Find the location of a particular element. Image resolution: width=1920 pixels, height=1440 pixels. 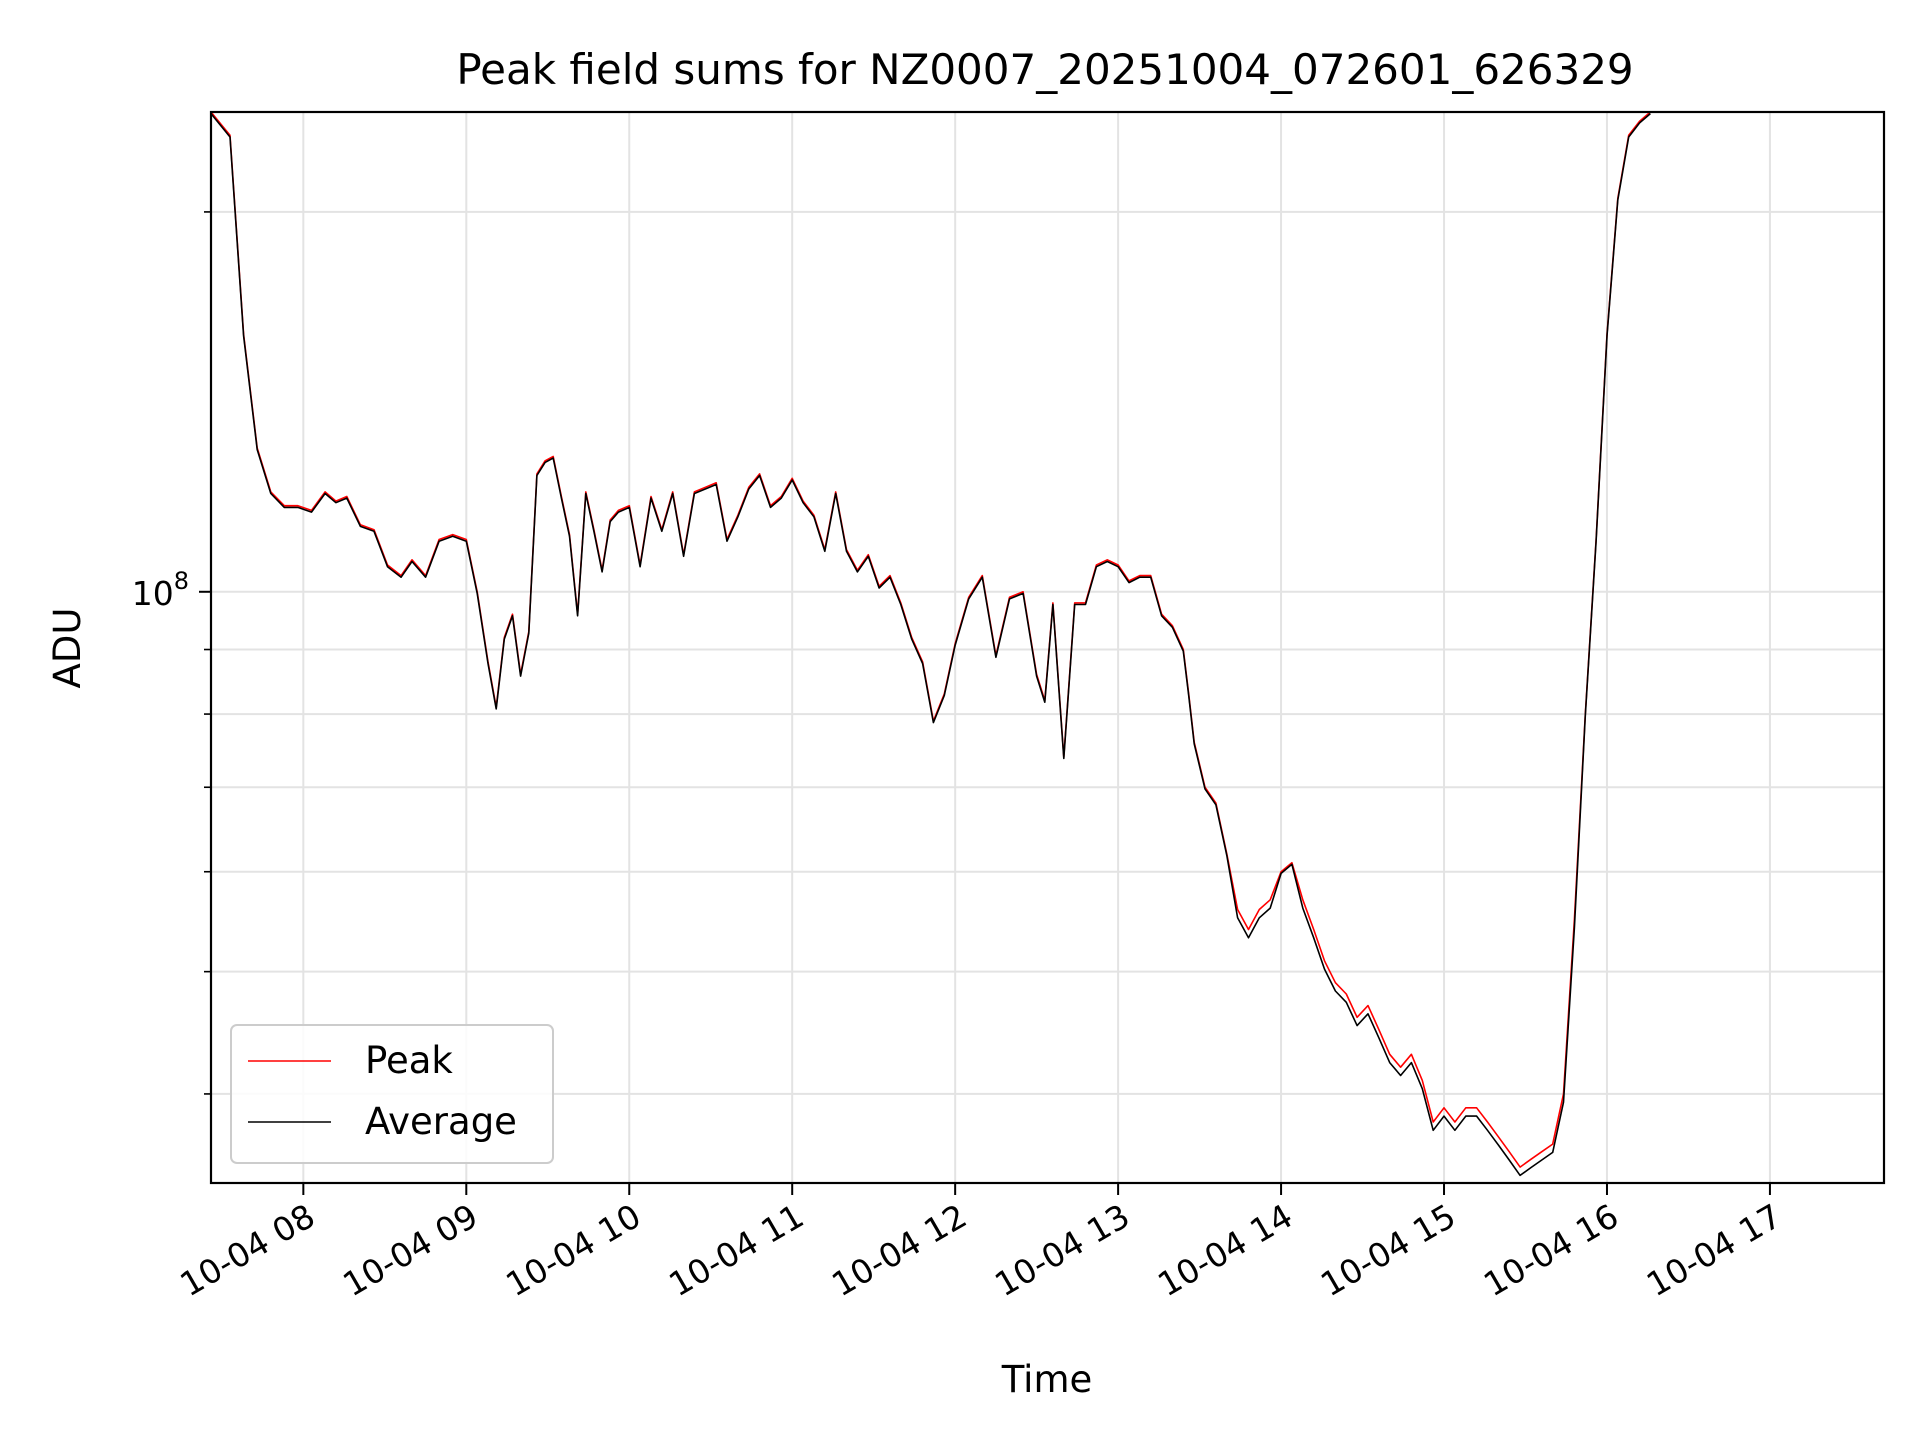

legend: Peak Average is located at coordinates (392, 1094).